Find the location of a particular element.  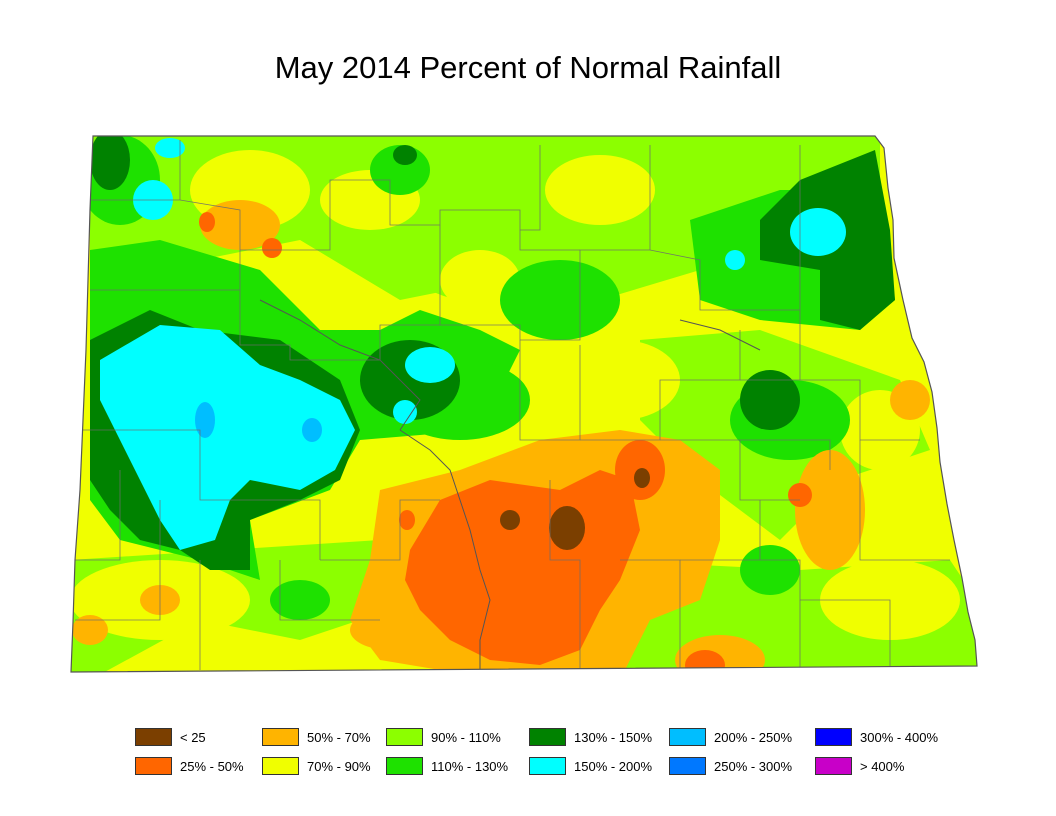

legend-label: 150% - 200% is located at coordinates (613, 766).